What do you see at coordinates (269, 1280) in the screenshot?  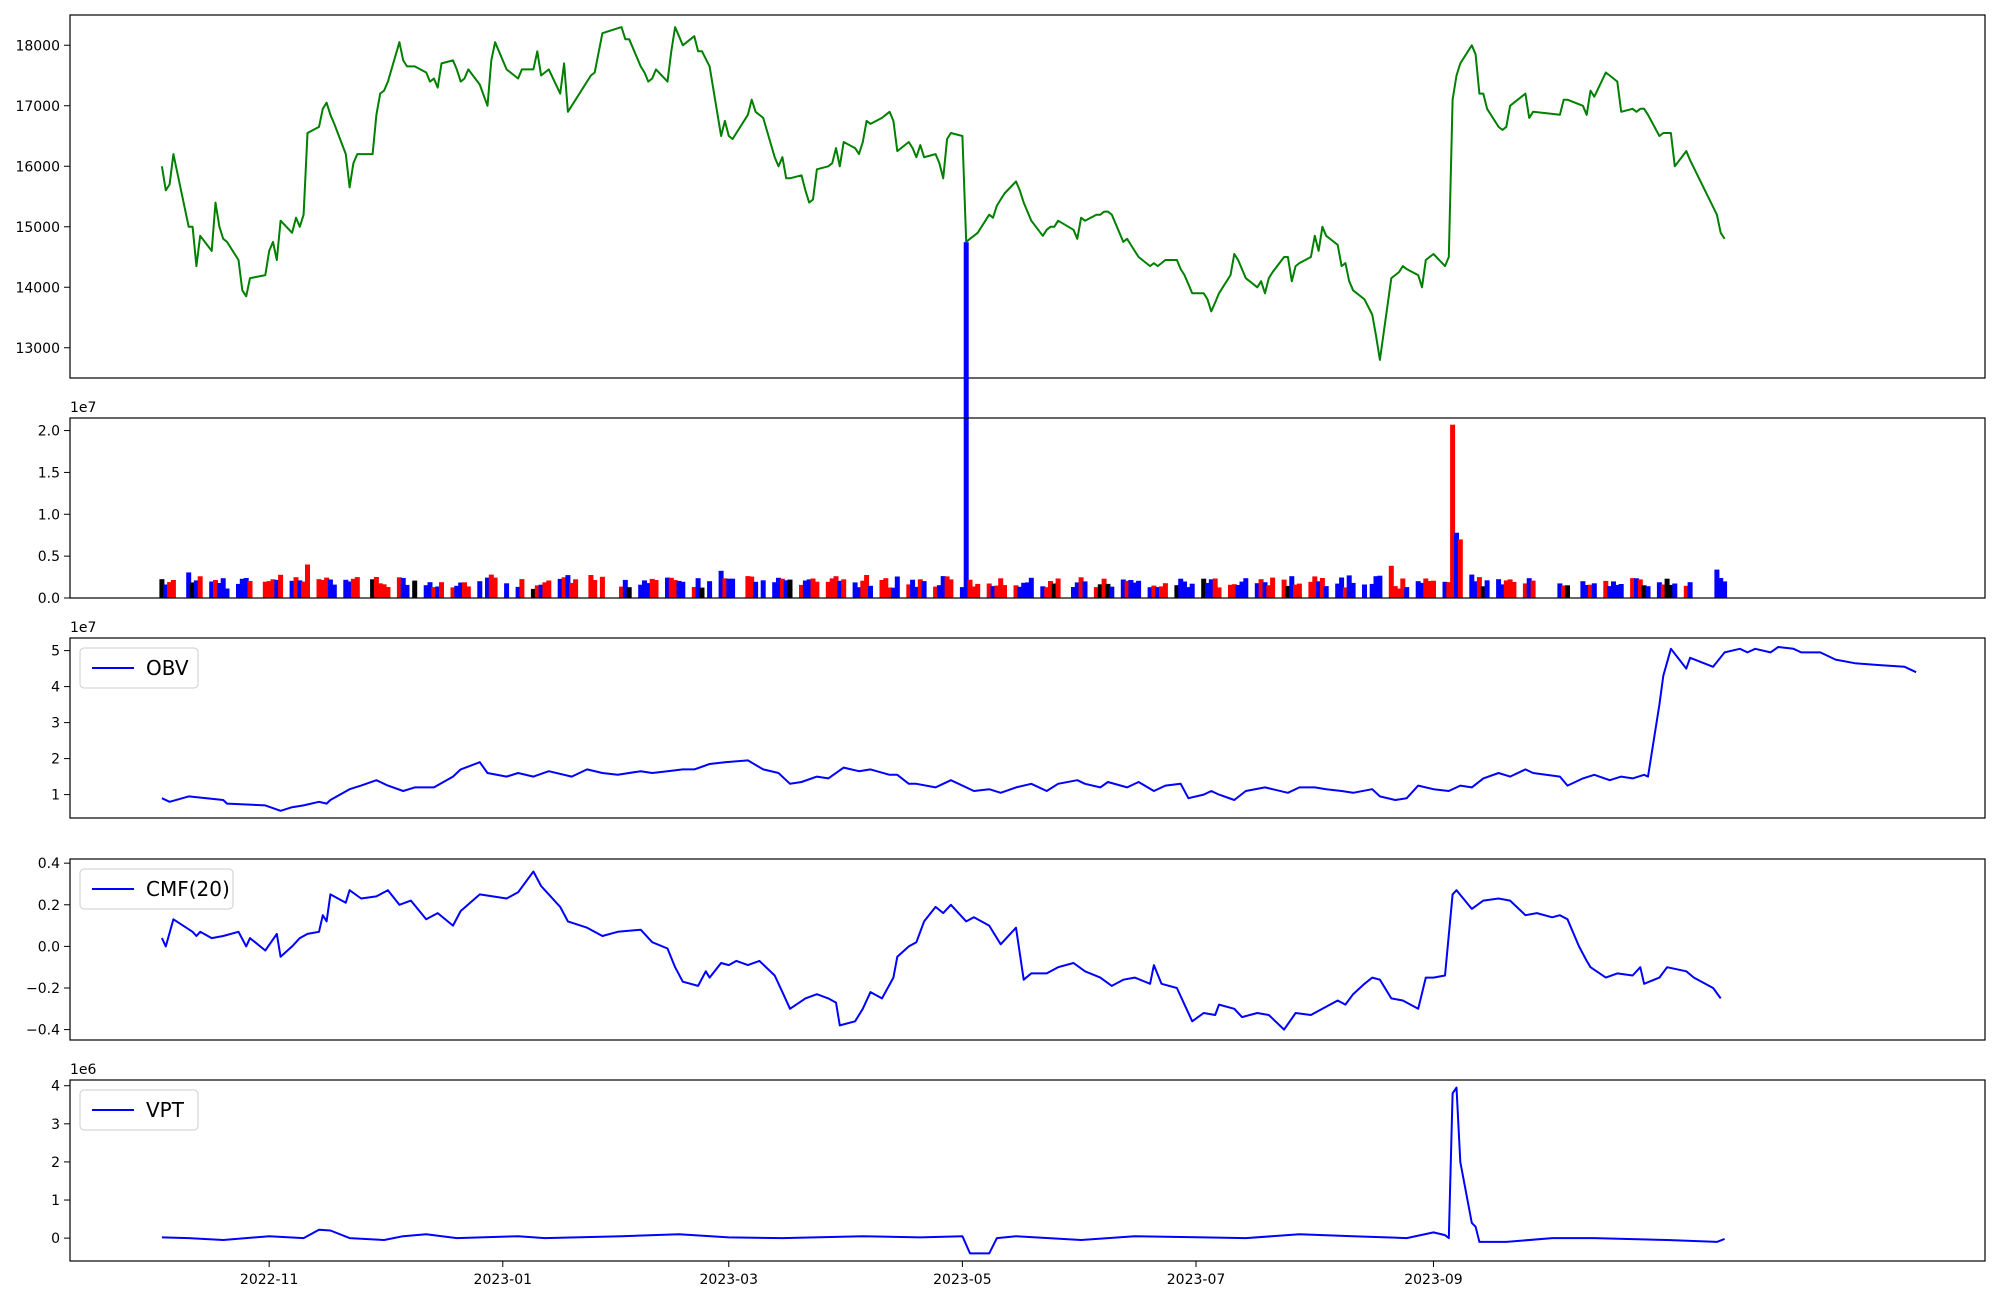 I see `x-tick-label: 2022-11` at bounding box center [269, 1280].